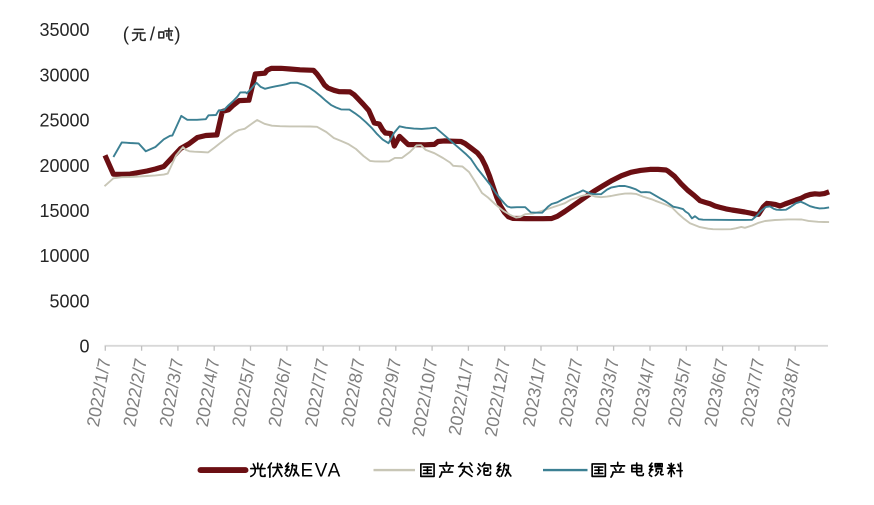  I want to click on svg-text: 30000, so click(64, 75).